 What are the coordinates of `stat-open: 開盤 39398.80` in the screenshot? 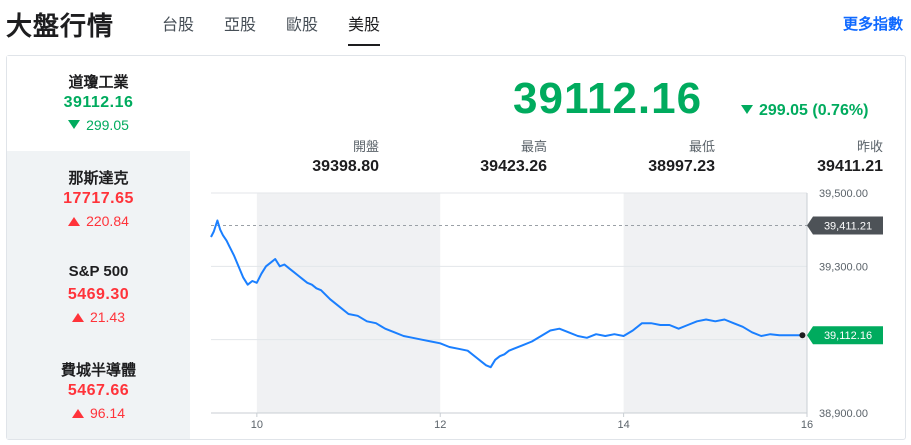 It's located at (319, 156).